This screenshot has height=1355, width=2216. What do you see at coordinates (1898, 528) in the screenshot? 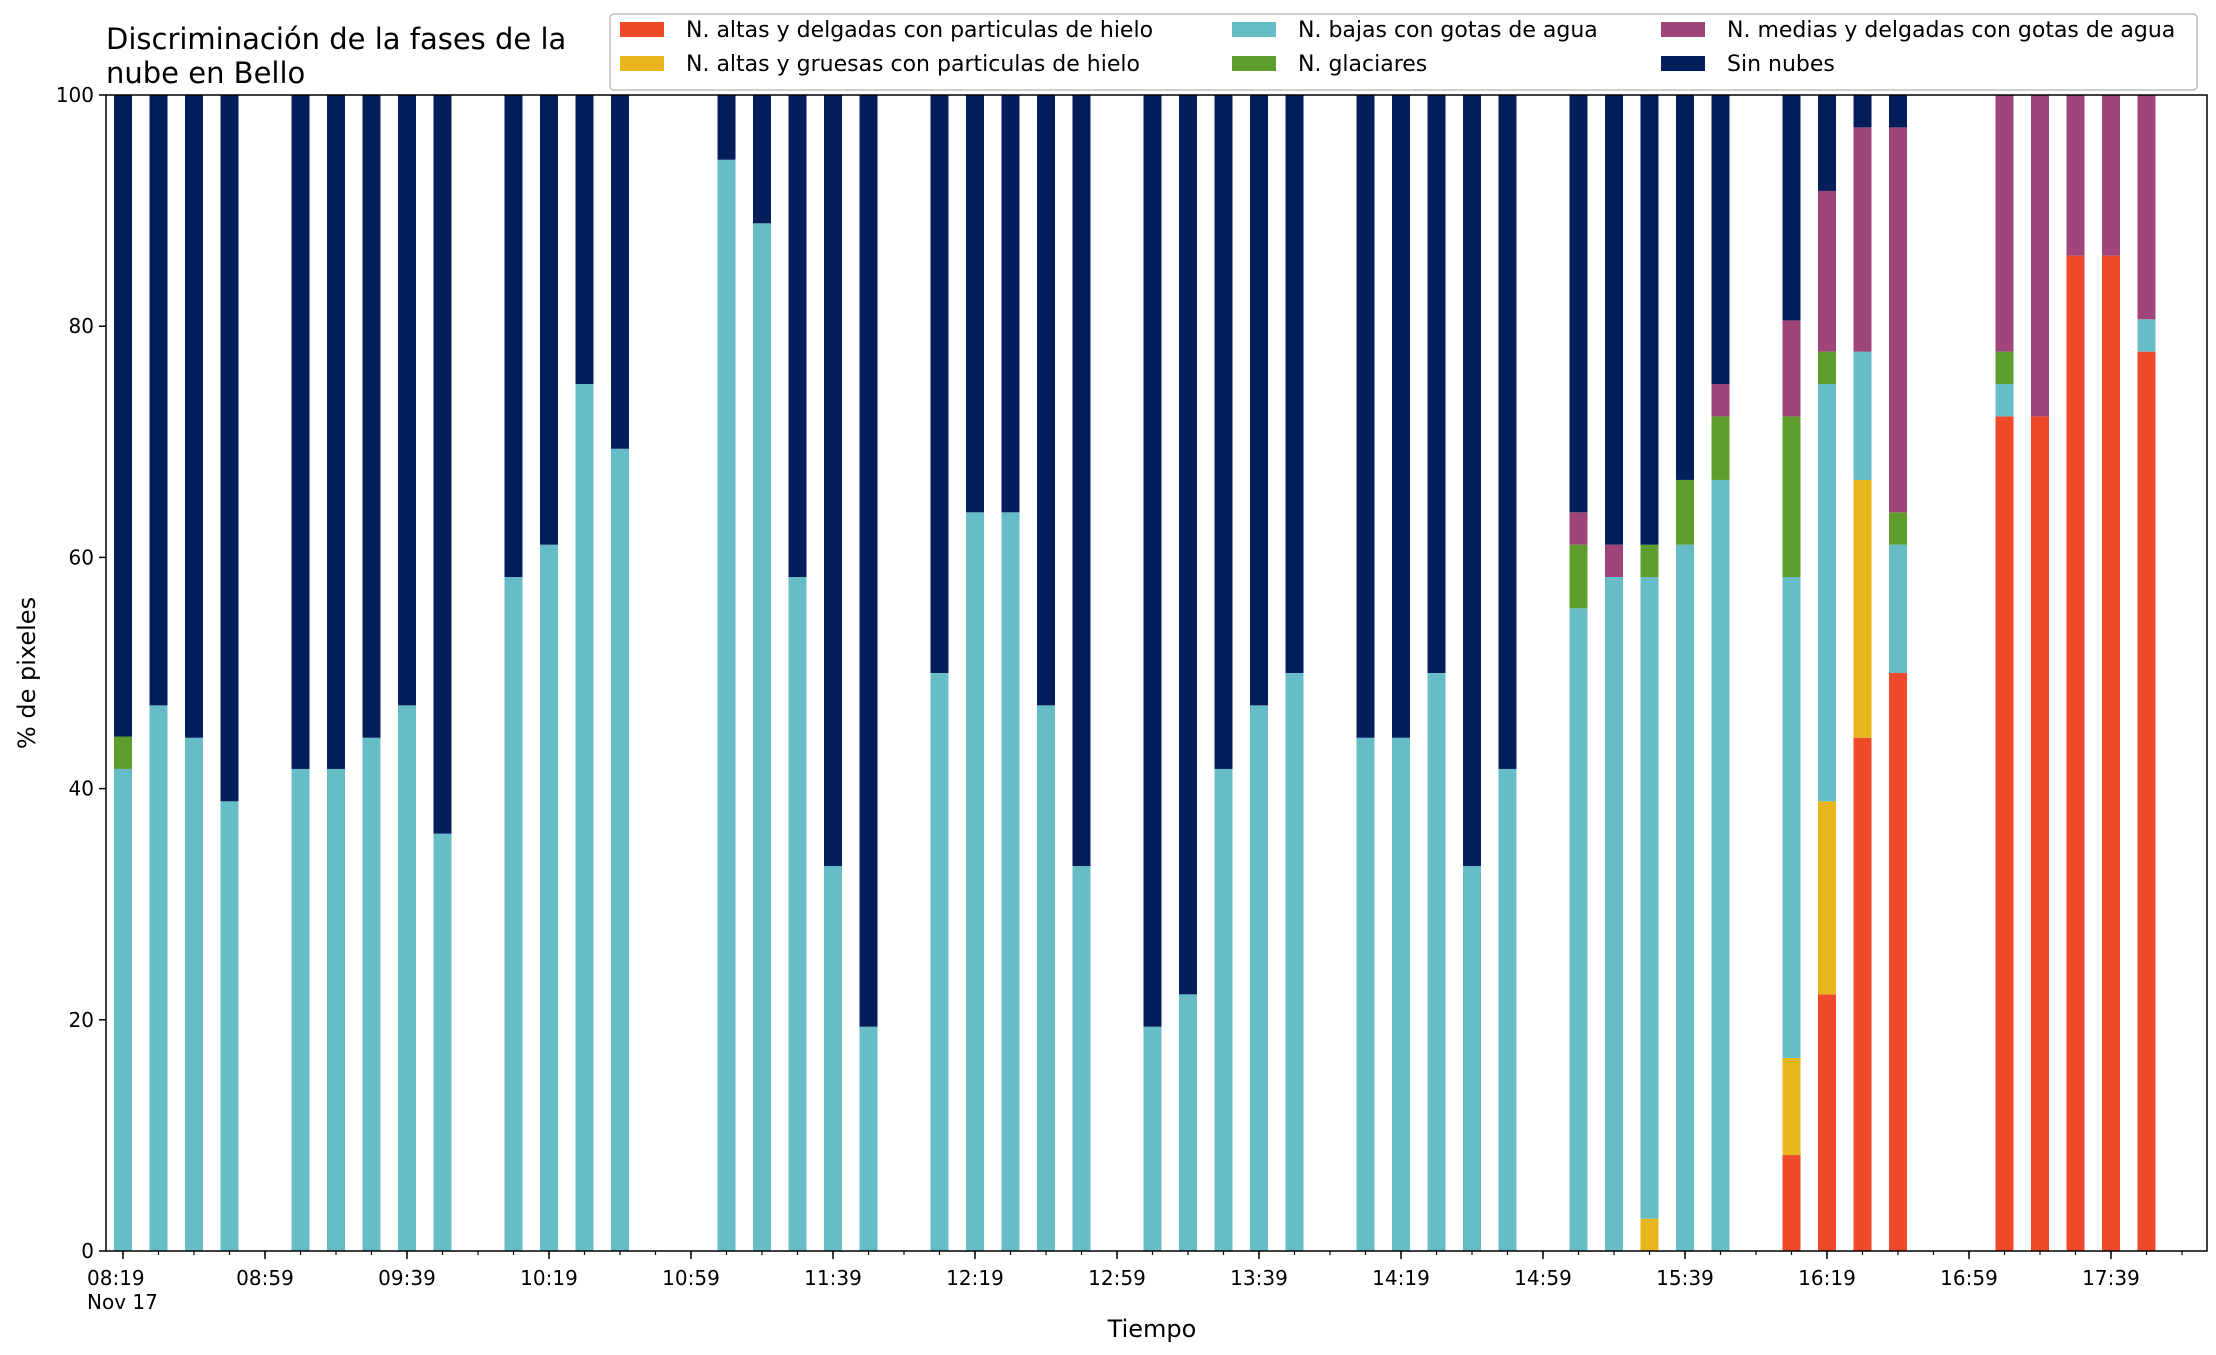
I see `bar-segment-1639-s3` at bounding box center [1898, 528].